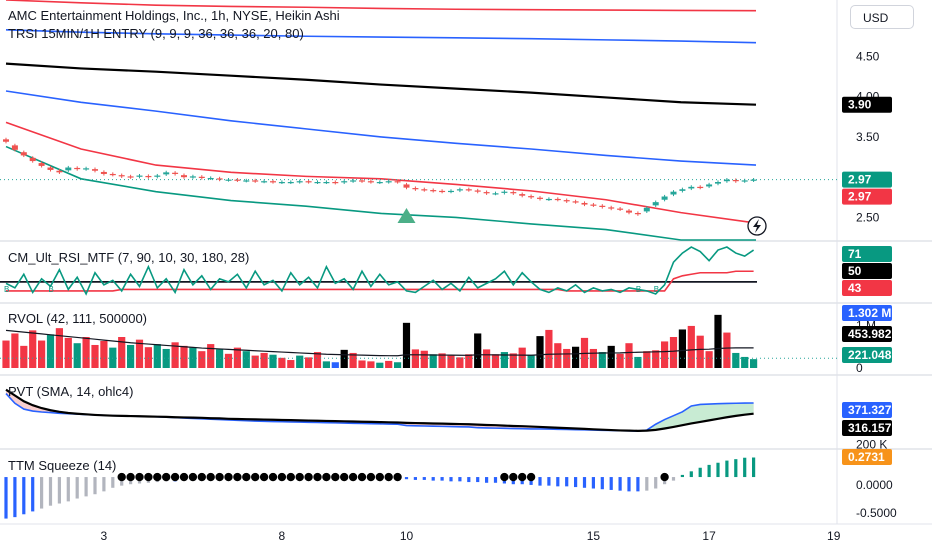 Image resolution: width=932 pixels, height=550 pixels. Describe the element at coordinates (709, 536) in the screenshot. I see `time-tick-label: 17` at that location.